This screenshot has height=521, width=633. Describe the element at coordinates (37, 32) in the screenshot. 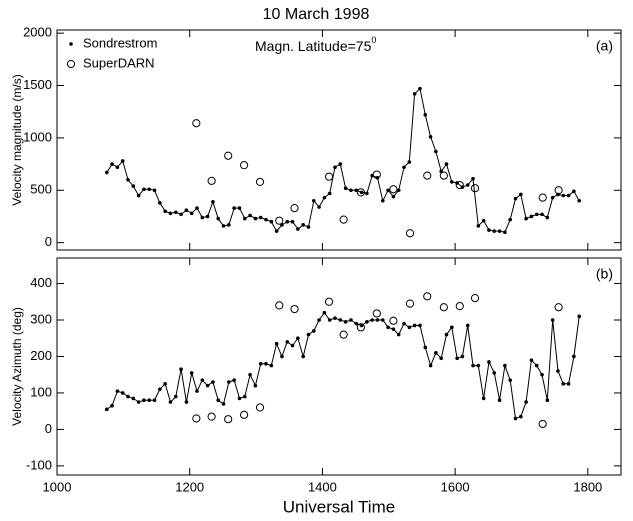

I see `y-tick-label: 2000` at that location.